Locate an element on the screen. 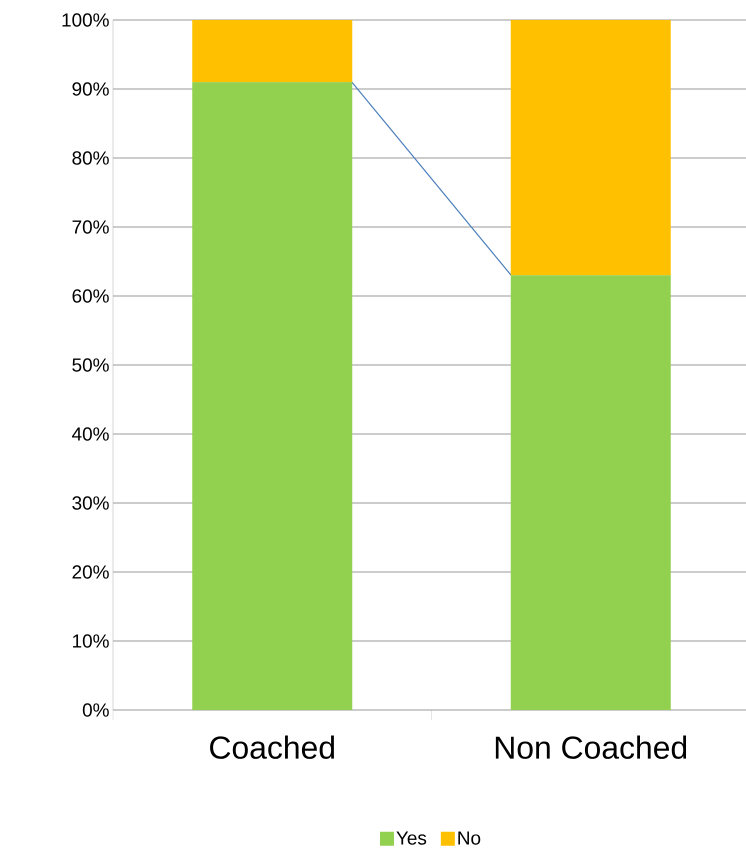 The width and height of the screenshot is (746, 858). y-tick-label: 80% is located at coordinates (90, 158).